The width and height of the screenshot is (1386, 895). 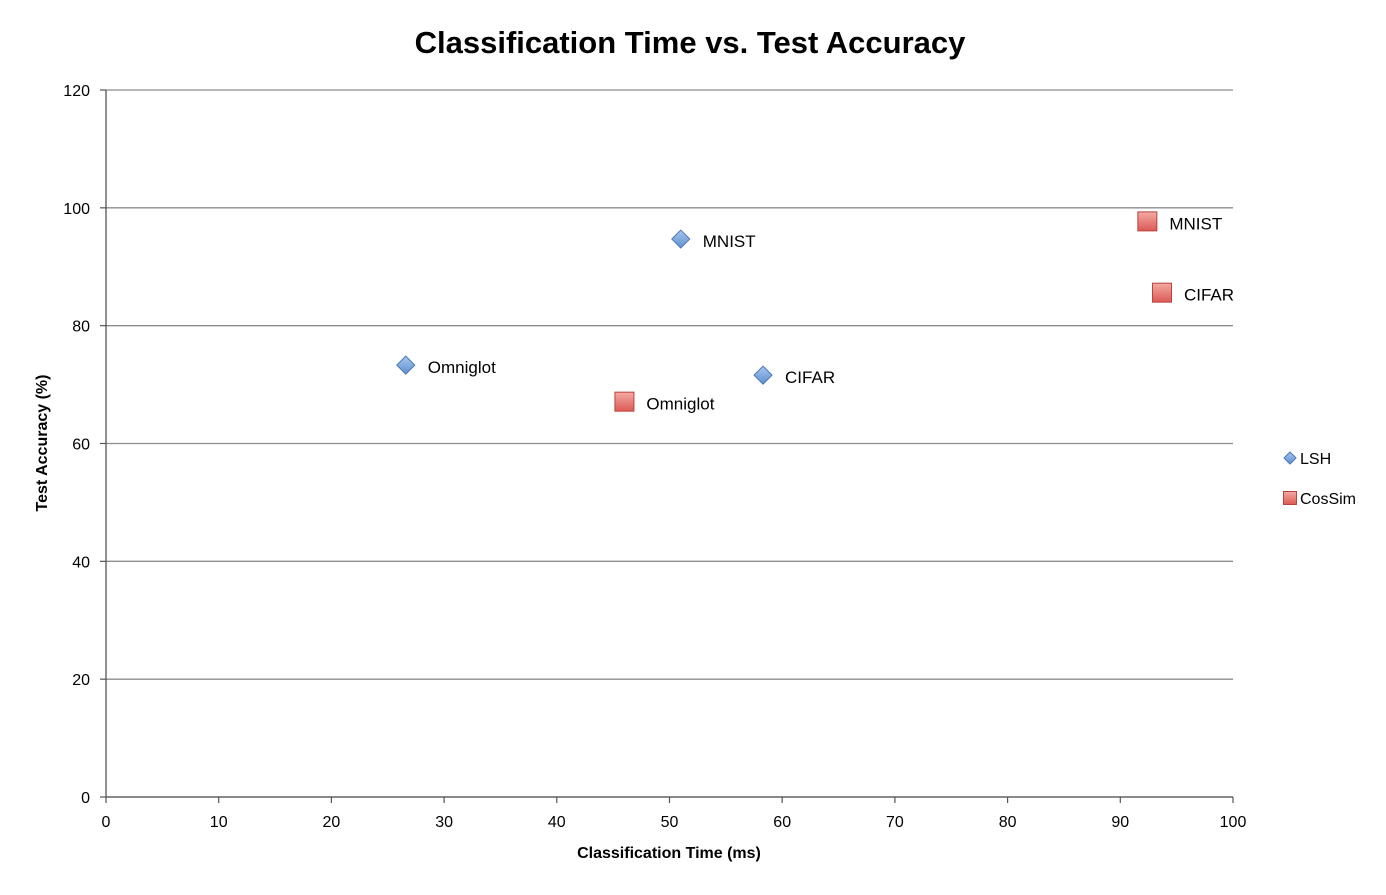 What do you see at coordinates (1290, 458) in the screenshot?
I see `legend-marker-lsh` at bounding box center [1290, 458].